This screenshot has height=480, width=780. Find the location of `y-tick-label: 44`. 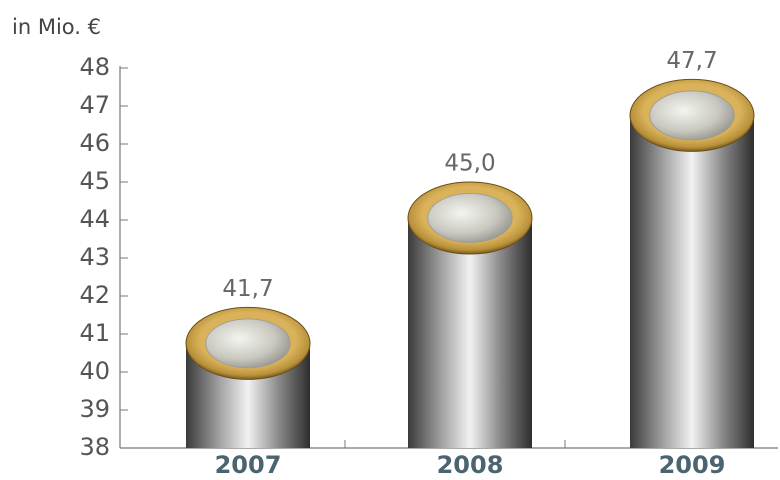

y-tick-label: 44 is located at coordinates (94, 219).